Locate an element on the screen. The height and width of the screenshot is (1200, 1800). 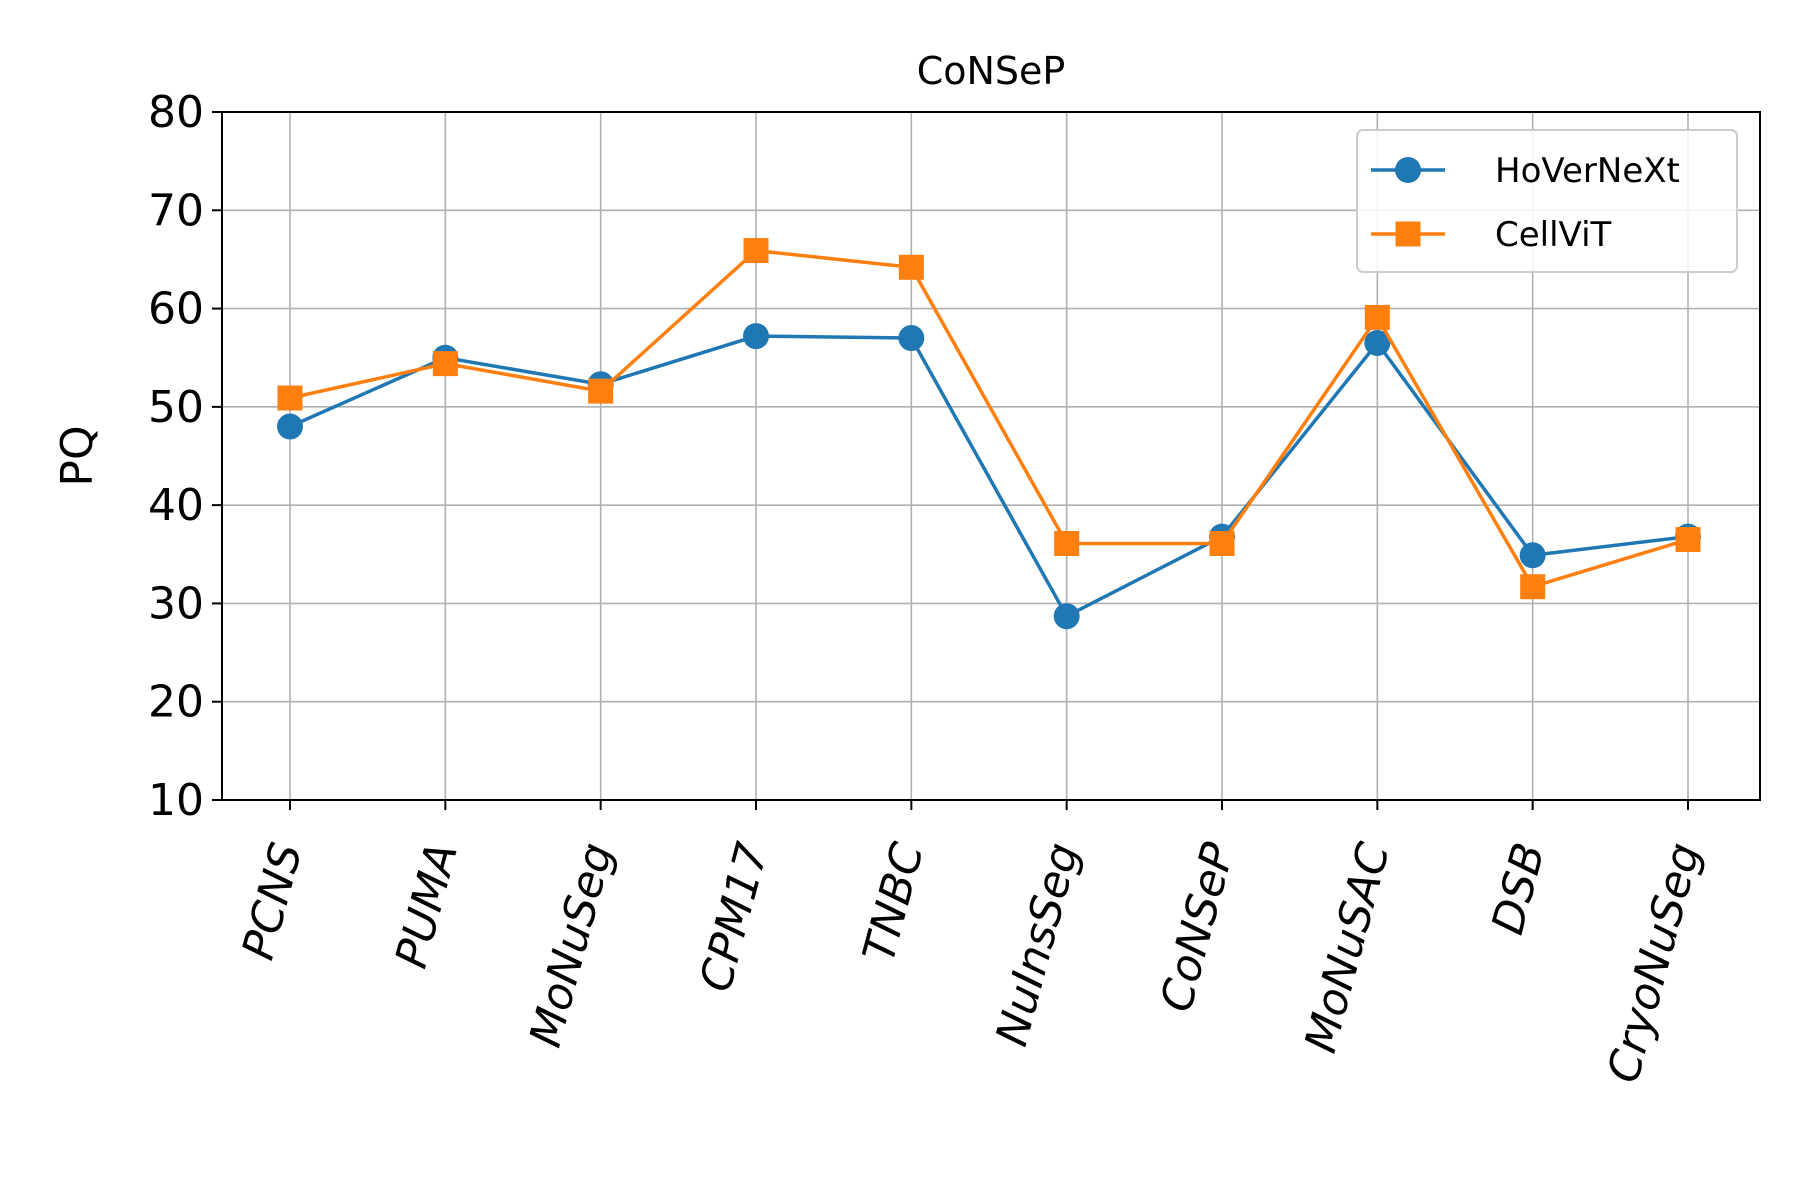
x-tick-label: DSB is located at coordinates (1518, 889).